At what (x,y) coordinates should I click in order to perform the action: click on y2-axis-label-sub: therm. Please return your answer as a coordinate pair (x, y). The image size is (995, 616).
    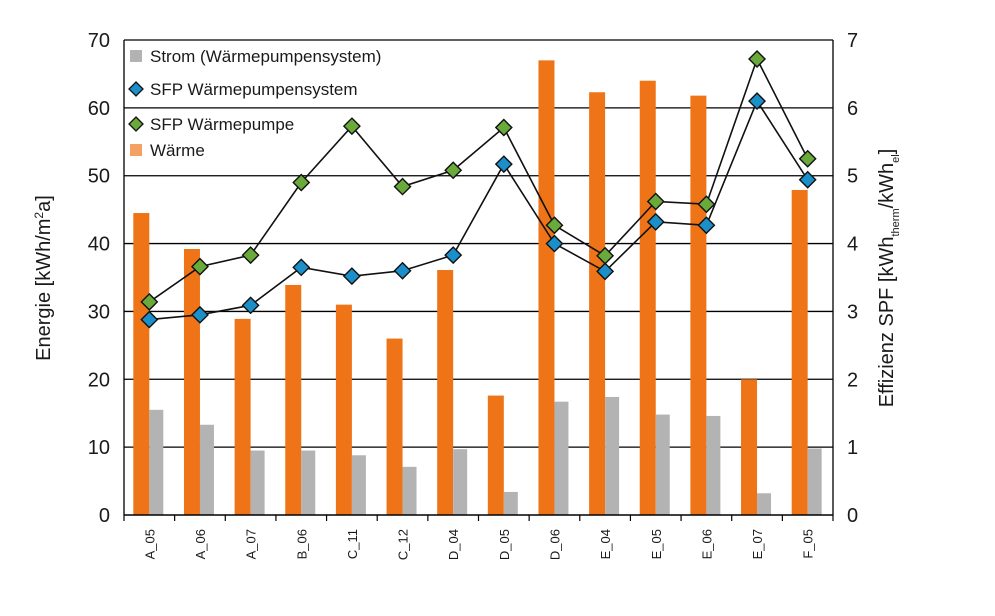
    Looking at the image, I should click on (896, 222).